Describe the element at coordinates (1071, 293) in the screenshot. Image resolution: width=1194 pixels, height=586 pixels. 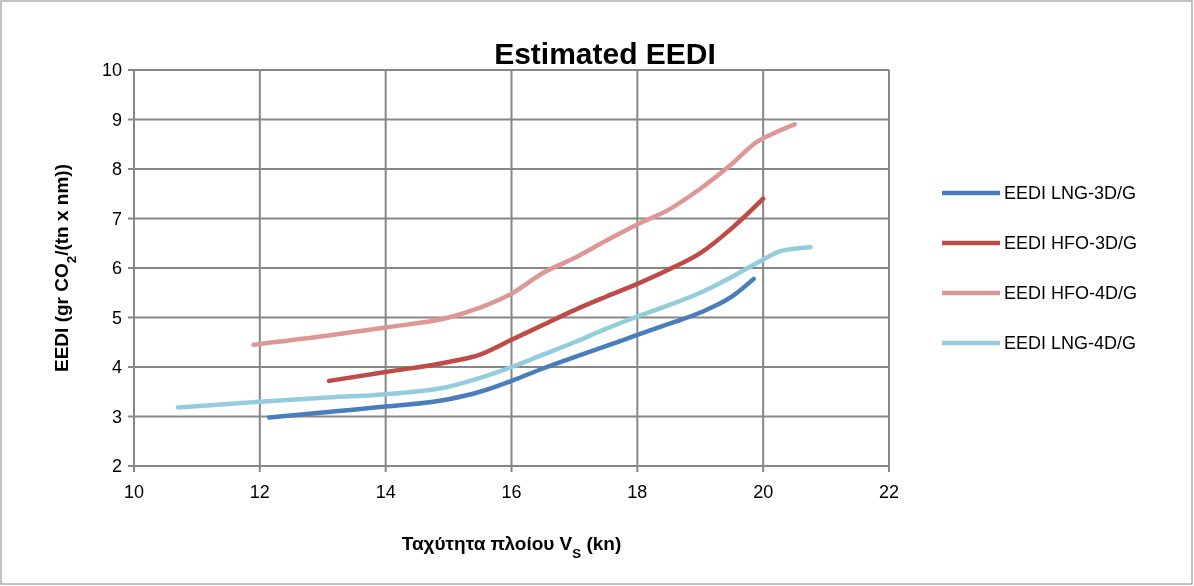
I see `legend-label: EEDI HFO-4D/G` at that location.